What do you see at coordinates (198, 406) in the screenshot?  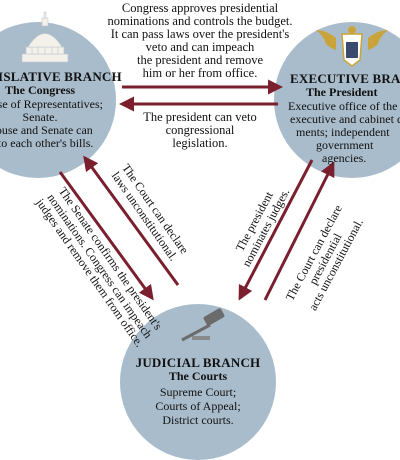 I see `judicial-line-2: Courts of Appeal;` at bounding box center [198, 406].